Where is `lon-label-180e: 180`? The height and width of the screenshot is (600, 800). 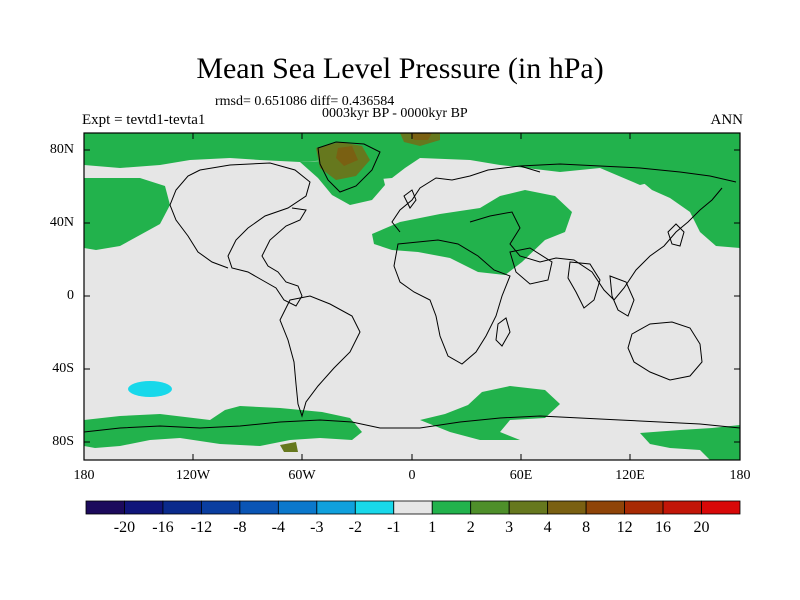 lon-label-180e: 180 is located at coordinates (740, 475).